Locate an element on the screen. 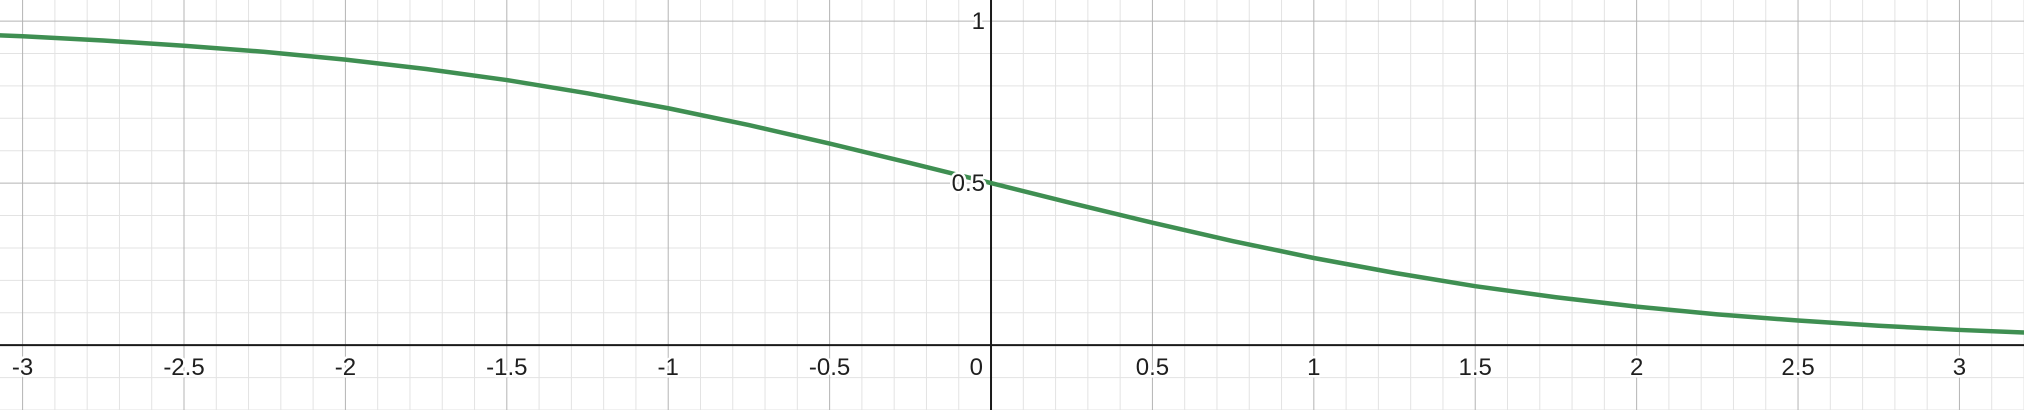 The height and width of the screenshot is (410, 2024). x-tick-label: 2 is located at coordinates (1636, 367).